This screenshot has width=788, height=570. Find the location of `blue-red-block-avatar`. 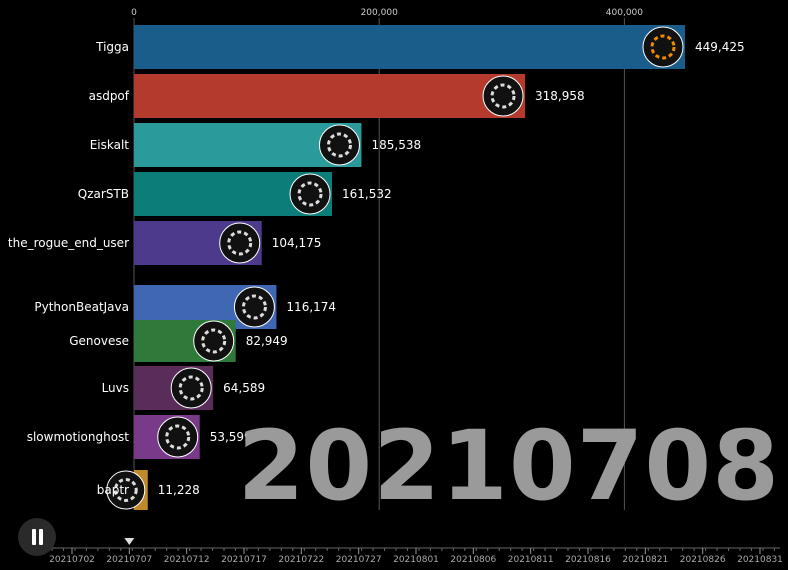

blue-red-block-avatar is located at coordinates (339, 145).